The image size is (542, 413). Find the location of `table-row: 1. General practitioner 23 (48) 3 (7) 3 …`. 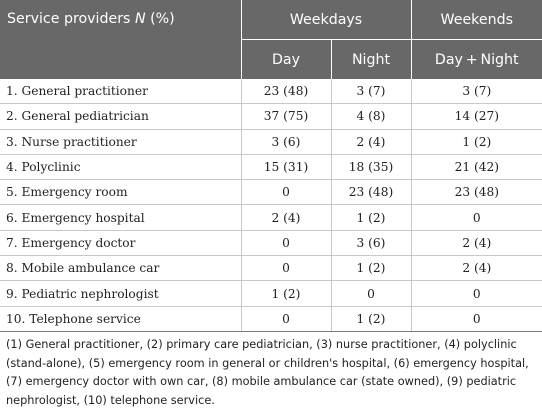

table-row: 1. General practitioner 23 (48) 3 (7) 3 … is located at coordinates (271, 92).